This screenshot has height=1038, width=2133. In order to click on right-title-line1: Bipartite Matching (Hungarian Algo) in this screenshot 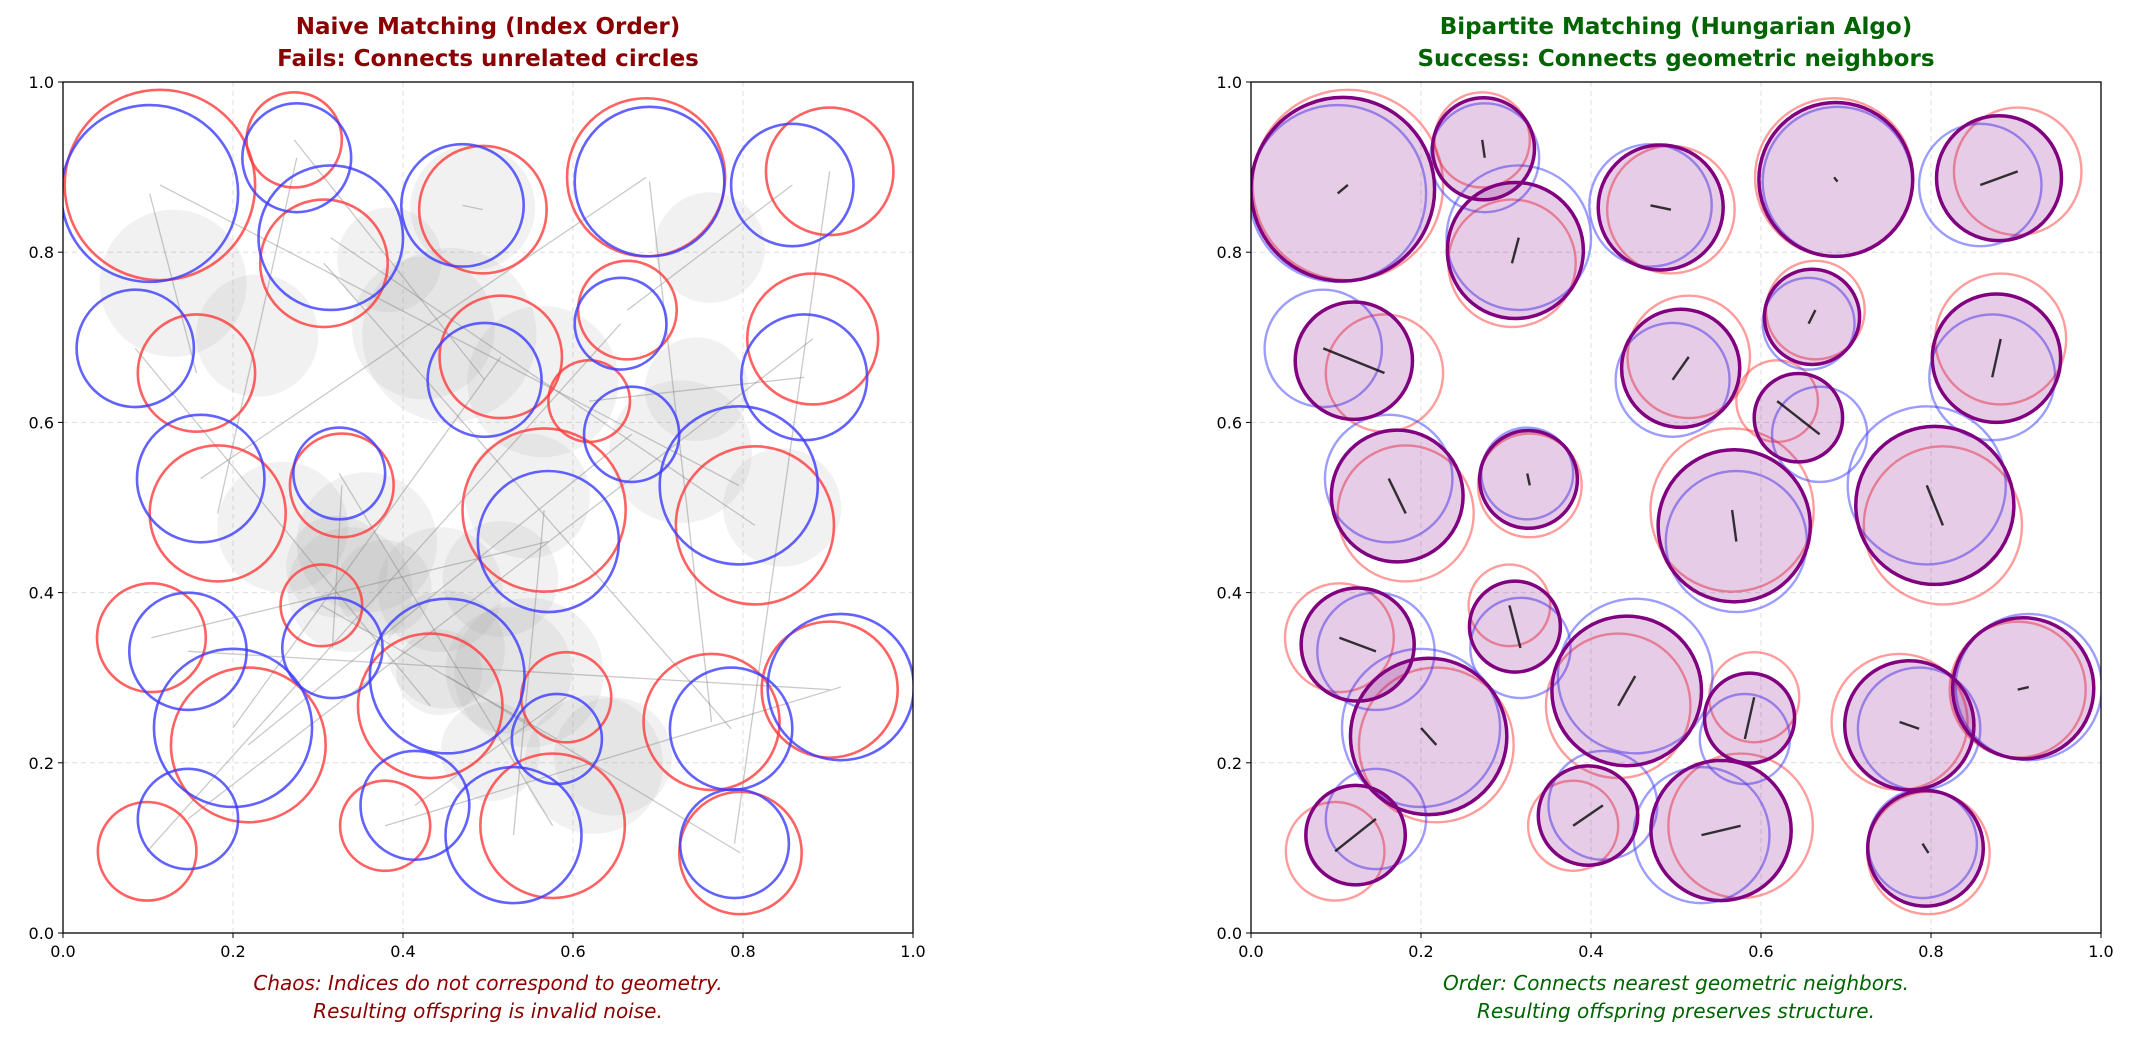, I will do `click(1676, 27)`.